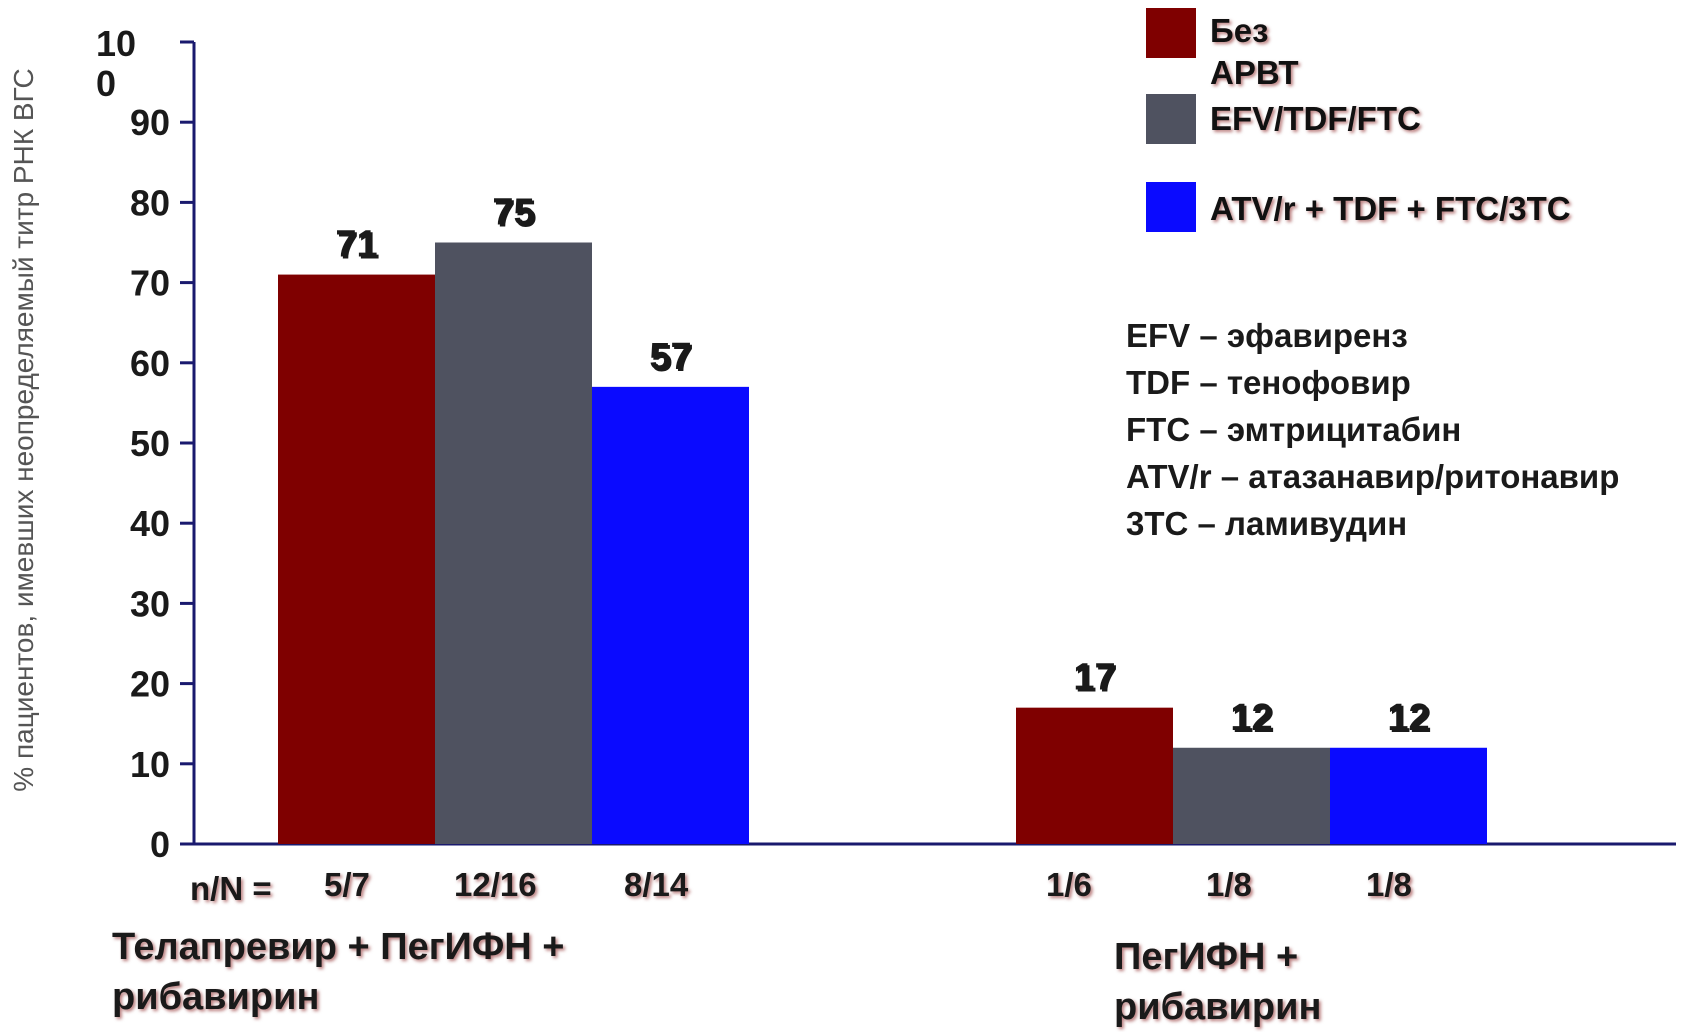 This screenshot has width=1694, height=1032. I want to click on bar-value-label: 17, so click(1094, 678).